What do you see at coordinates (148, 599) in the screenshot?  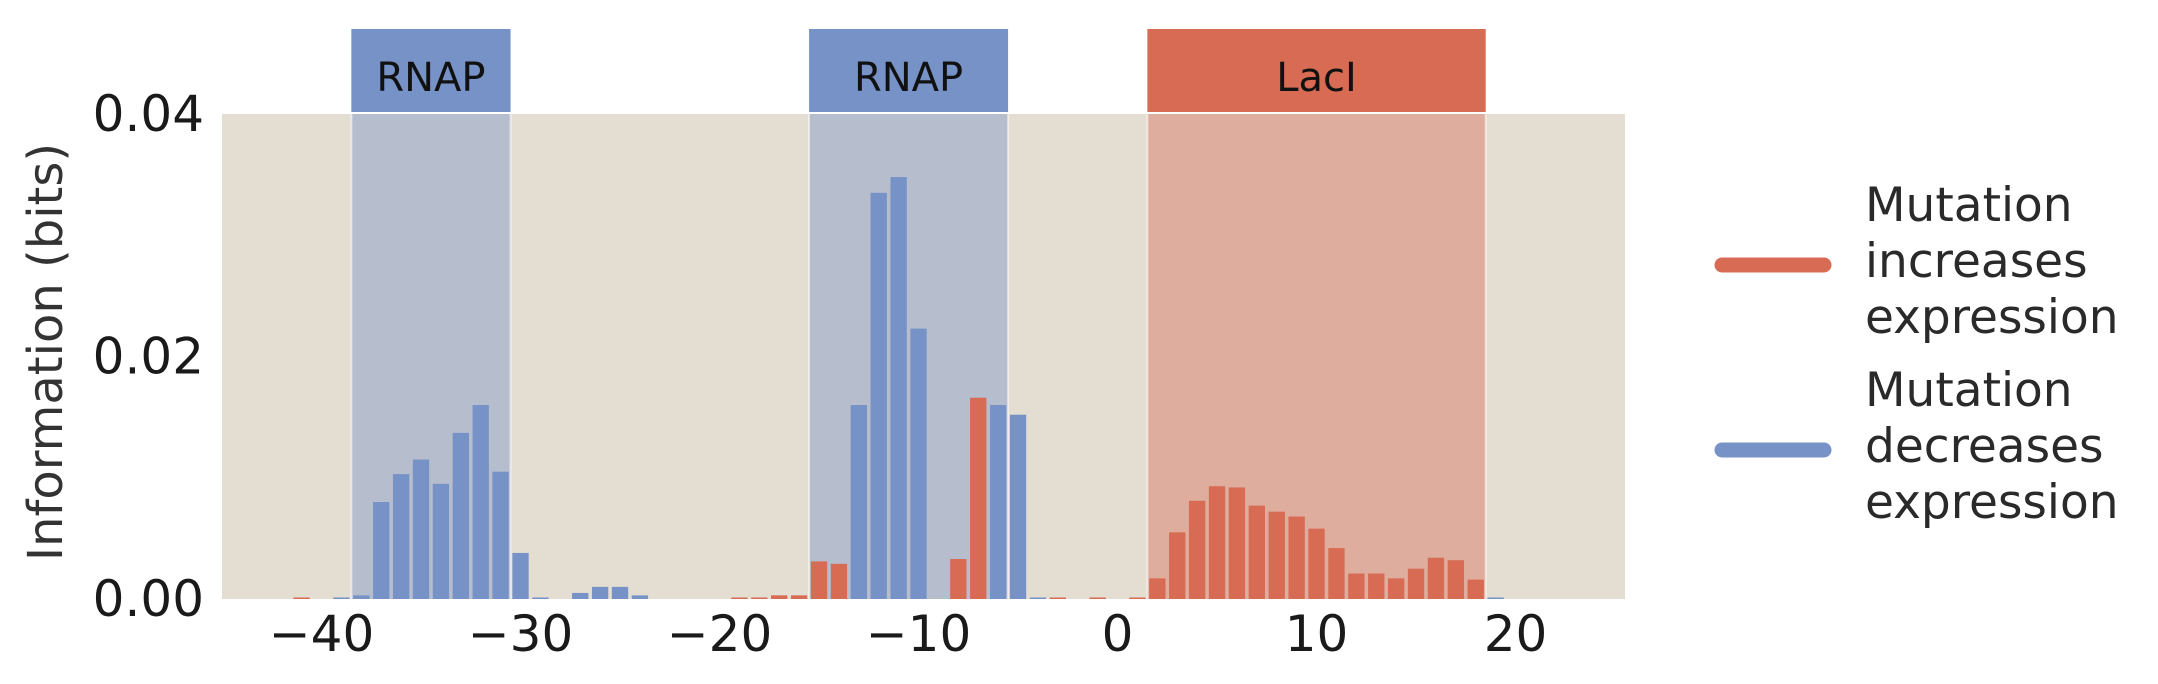 I see `y-tick-label: 0.00` at bounding box center [148, 599].